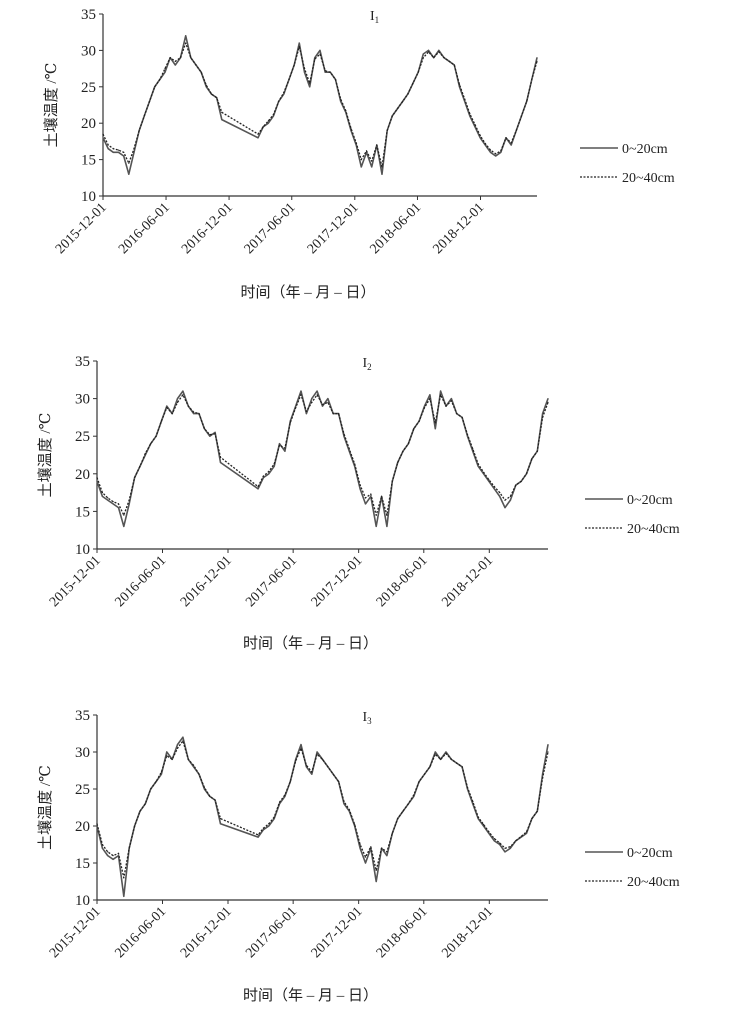 The height and width of the screenshot is (1016, 731). Describe the element at coordinates (333, 228) in the screenshot. I see `x-tick-label: 2017-12-01` at that location.